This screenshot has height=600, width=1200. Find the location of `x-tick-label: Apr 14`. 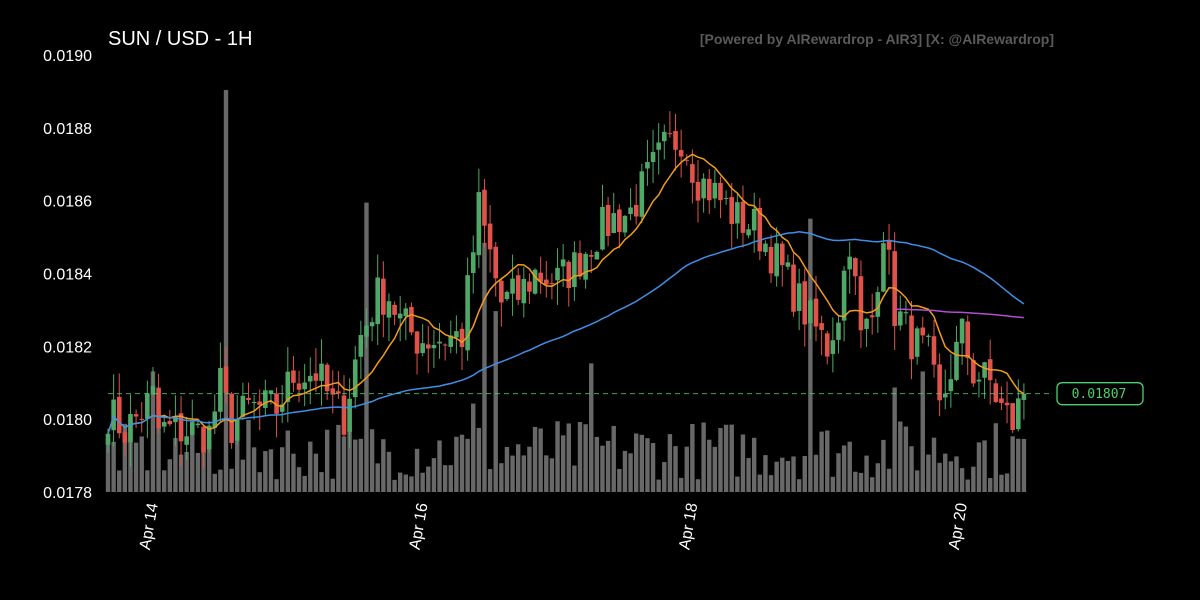

x-tick-label: Apr 14 is located at coordinates (149, 526).